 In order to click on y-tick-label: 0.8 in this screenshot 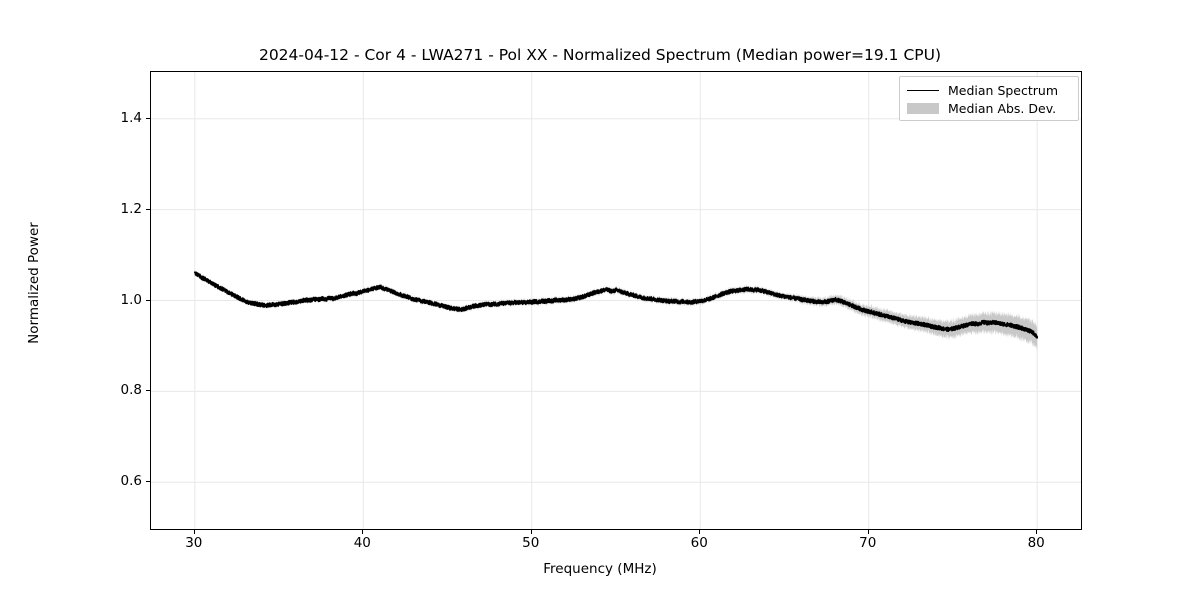, I will do `click(131, 390)`.